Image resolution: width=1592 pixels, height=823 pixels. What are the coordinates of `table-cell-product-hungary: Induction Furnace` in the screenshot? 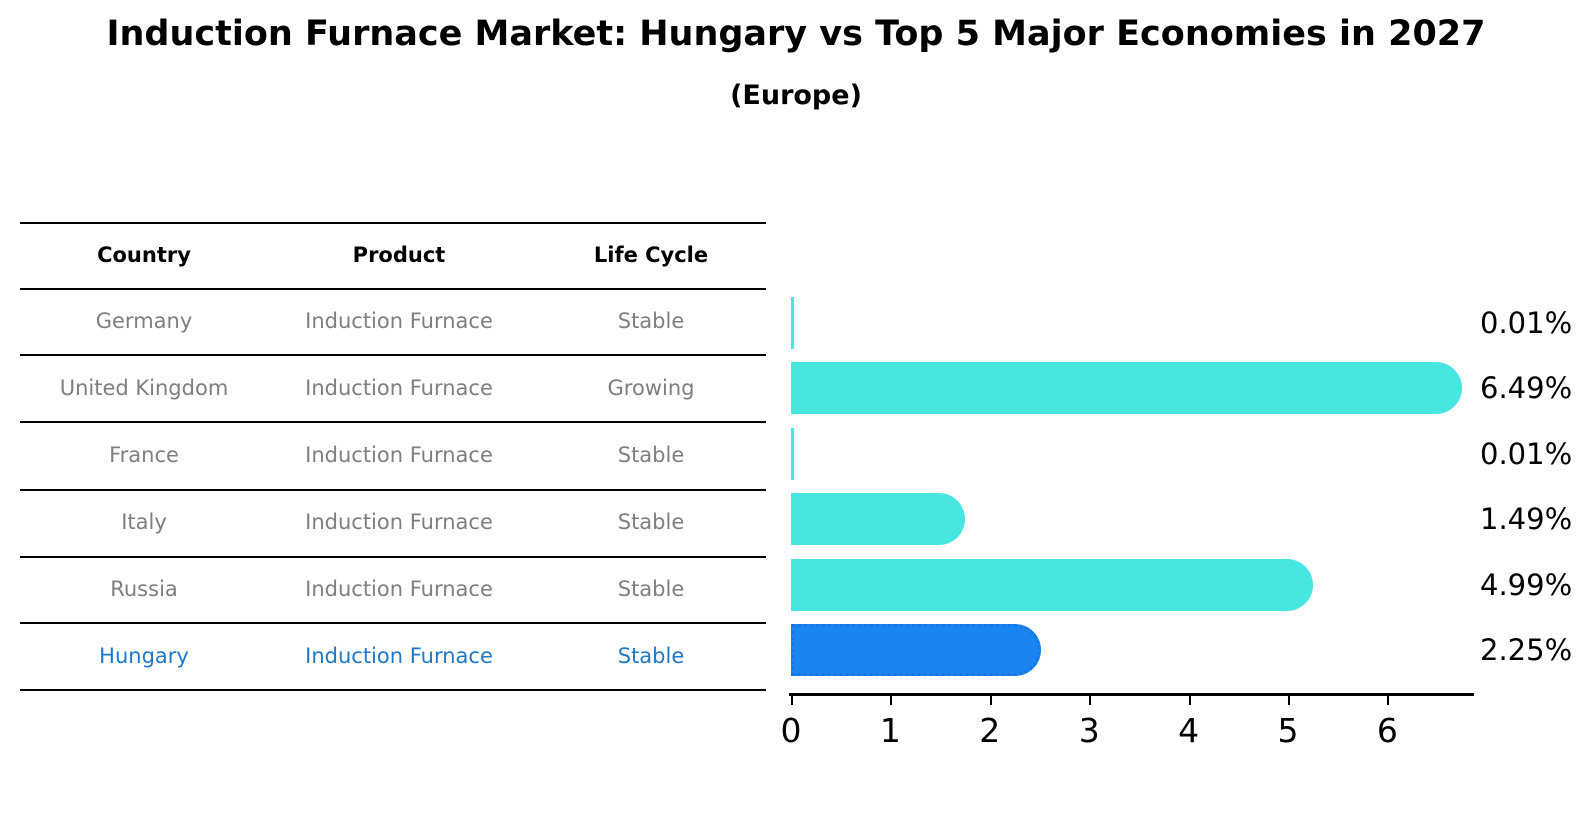 It's located at (399, 656).